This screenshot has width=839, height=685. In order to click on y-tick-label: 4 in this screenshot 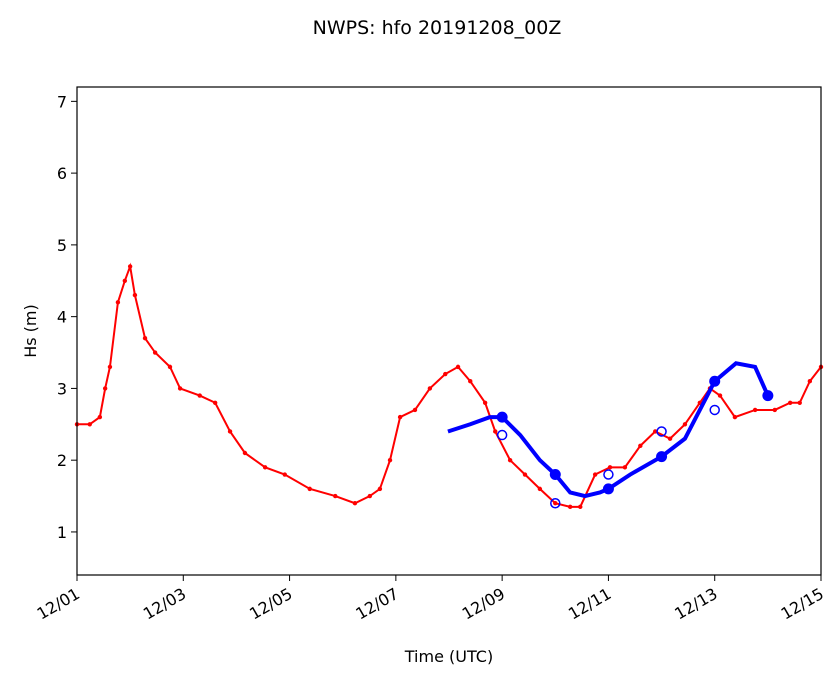, I will do `click(62, 317)`.